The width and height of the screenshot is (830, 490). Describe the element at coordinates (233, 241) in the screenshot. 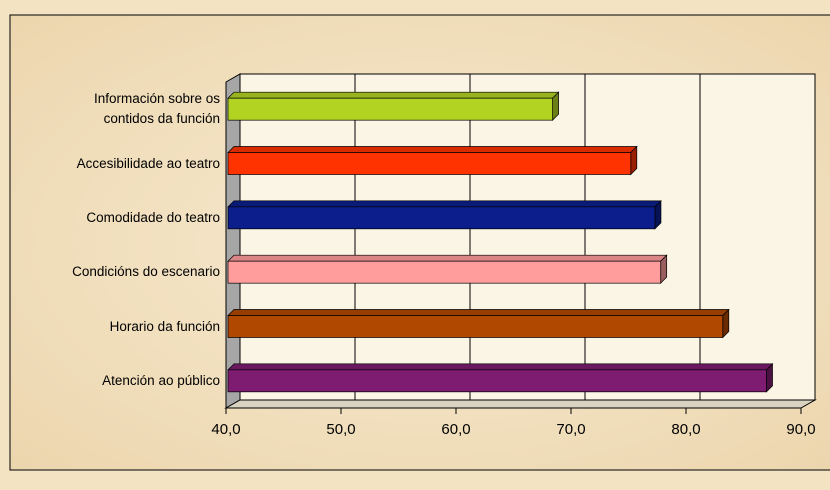

I see `side-wall` at that location.